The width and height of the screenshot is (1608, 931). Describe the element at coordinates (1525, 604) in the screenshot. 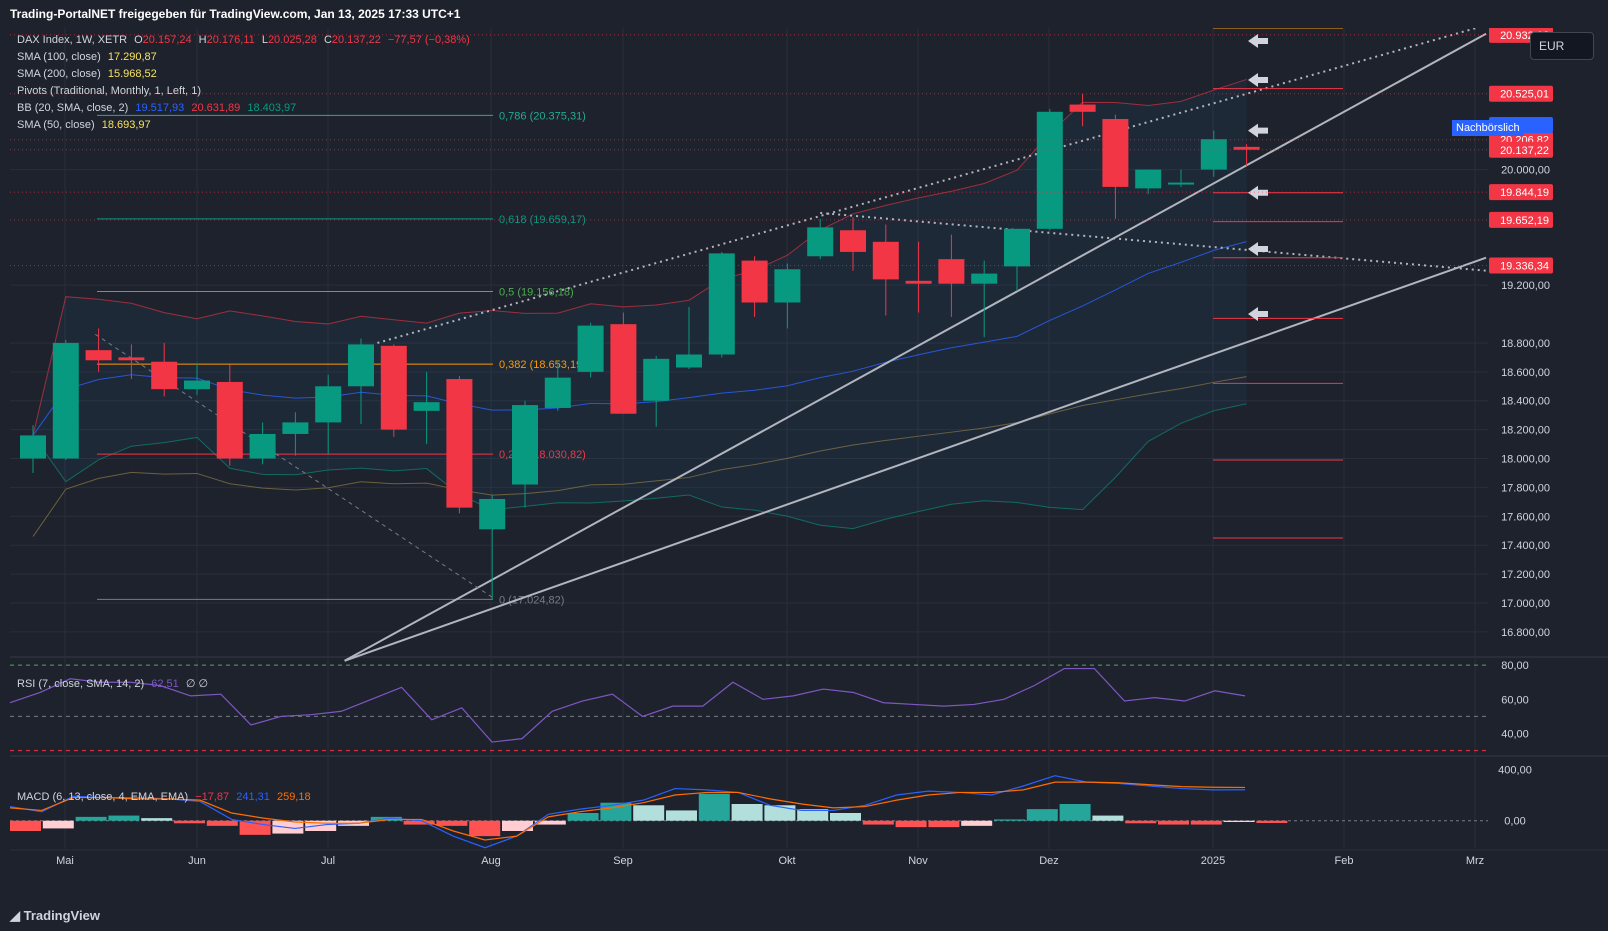

I see `y-tick-label: 17.000,00` at that location.